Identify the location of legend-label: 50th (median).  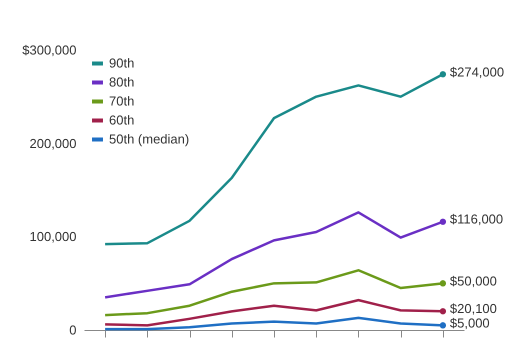
(149, 139).